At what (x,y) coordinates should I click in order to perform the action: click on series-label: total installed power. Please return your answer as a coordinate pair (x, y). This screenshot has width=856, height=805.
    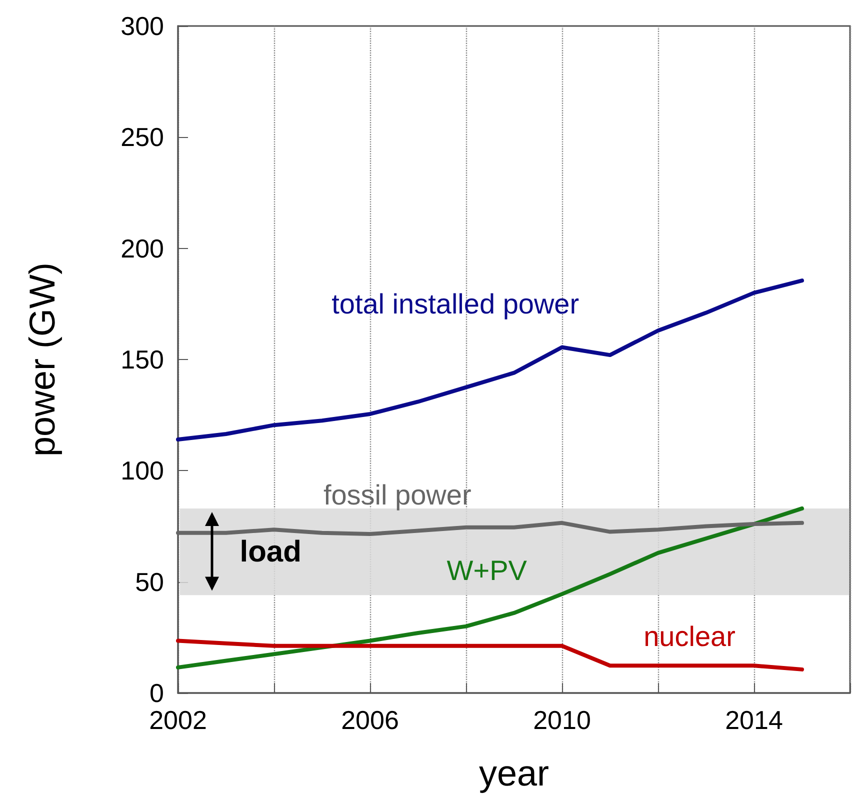
    Looking at the image, I should click on (456, 304).